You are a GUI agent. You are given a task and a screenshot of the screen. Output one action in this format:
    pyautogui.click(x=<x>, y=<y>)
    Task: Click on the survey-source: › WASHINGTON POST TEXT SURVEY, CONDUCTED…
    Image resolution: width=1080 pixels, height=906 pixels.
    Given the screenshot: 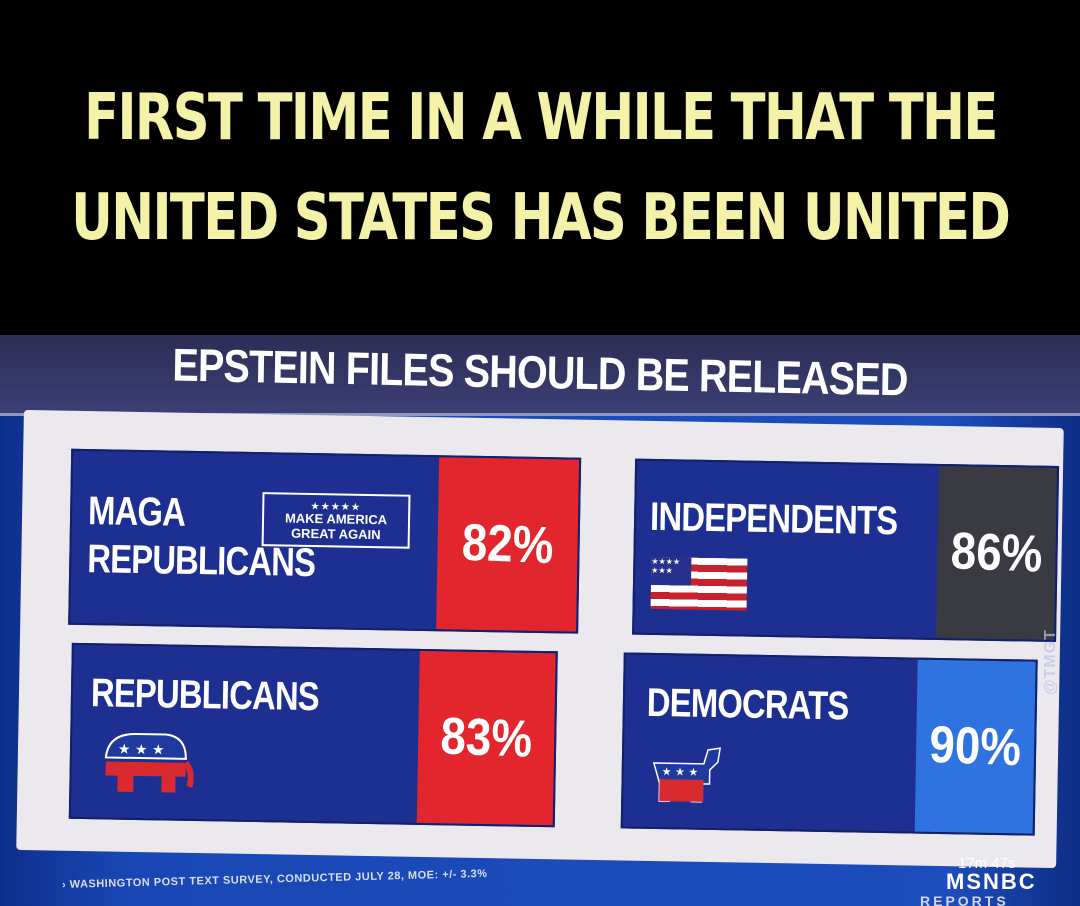 What is the action you would take?
    pyautogui.click(x=274, y=879)
    